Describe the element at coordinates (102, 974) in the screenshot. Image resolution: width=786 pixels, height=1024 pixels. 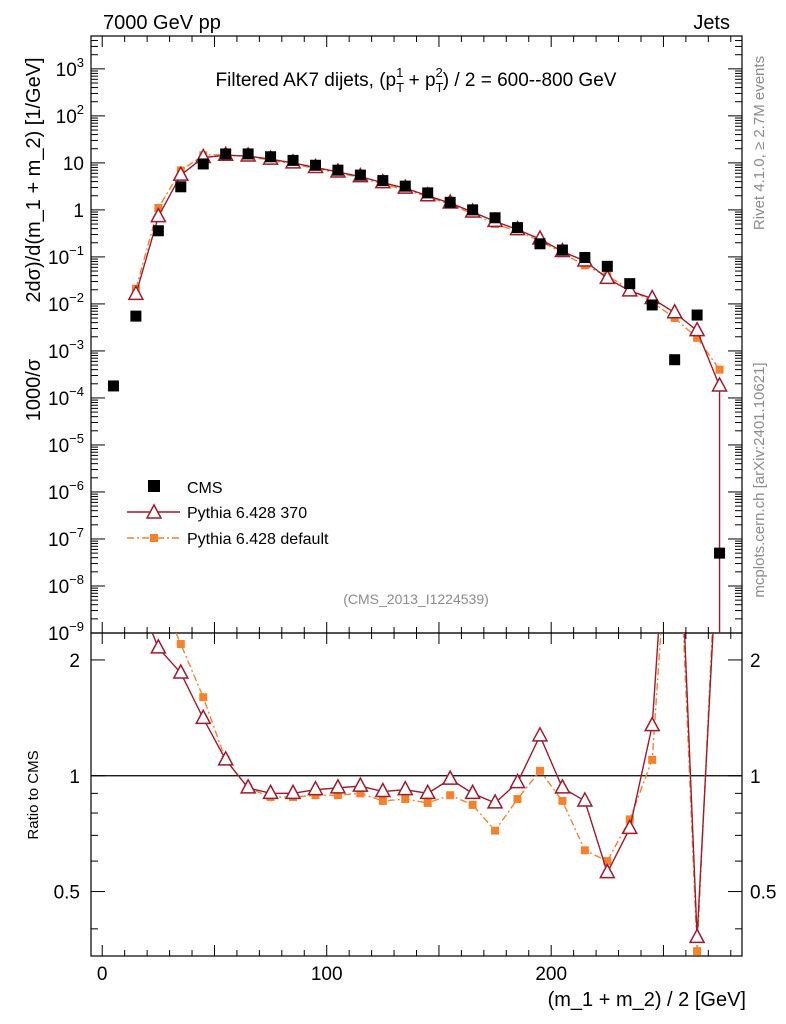
I see `x-tick-label: 0` at that location.